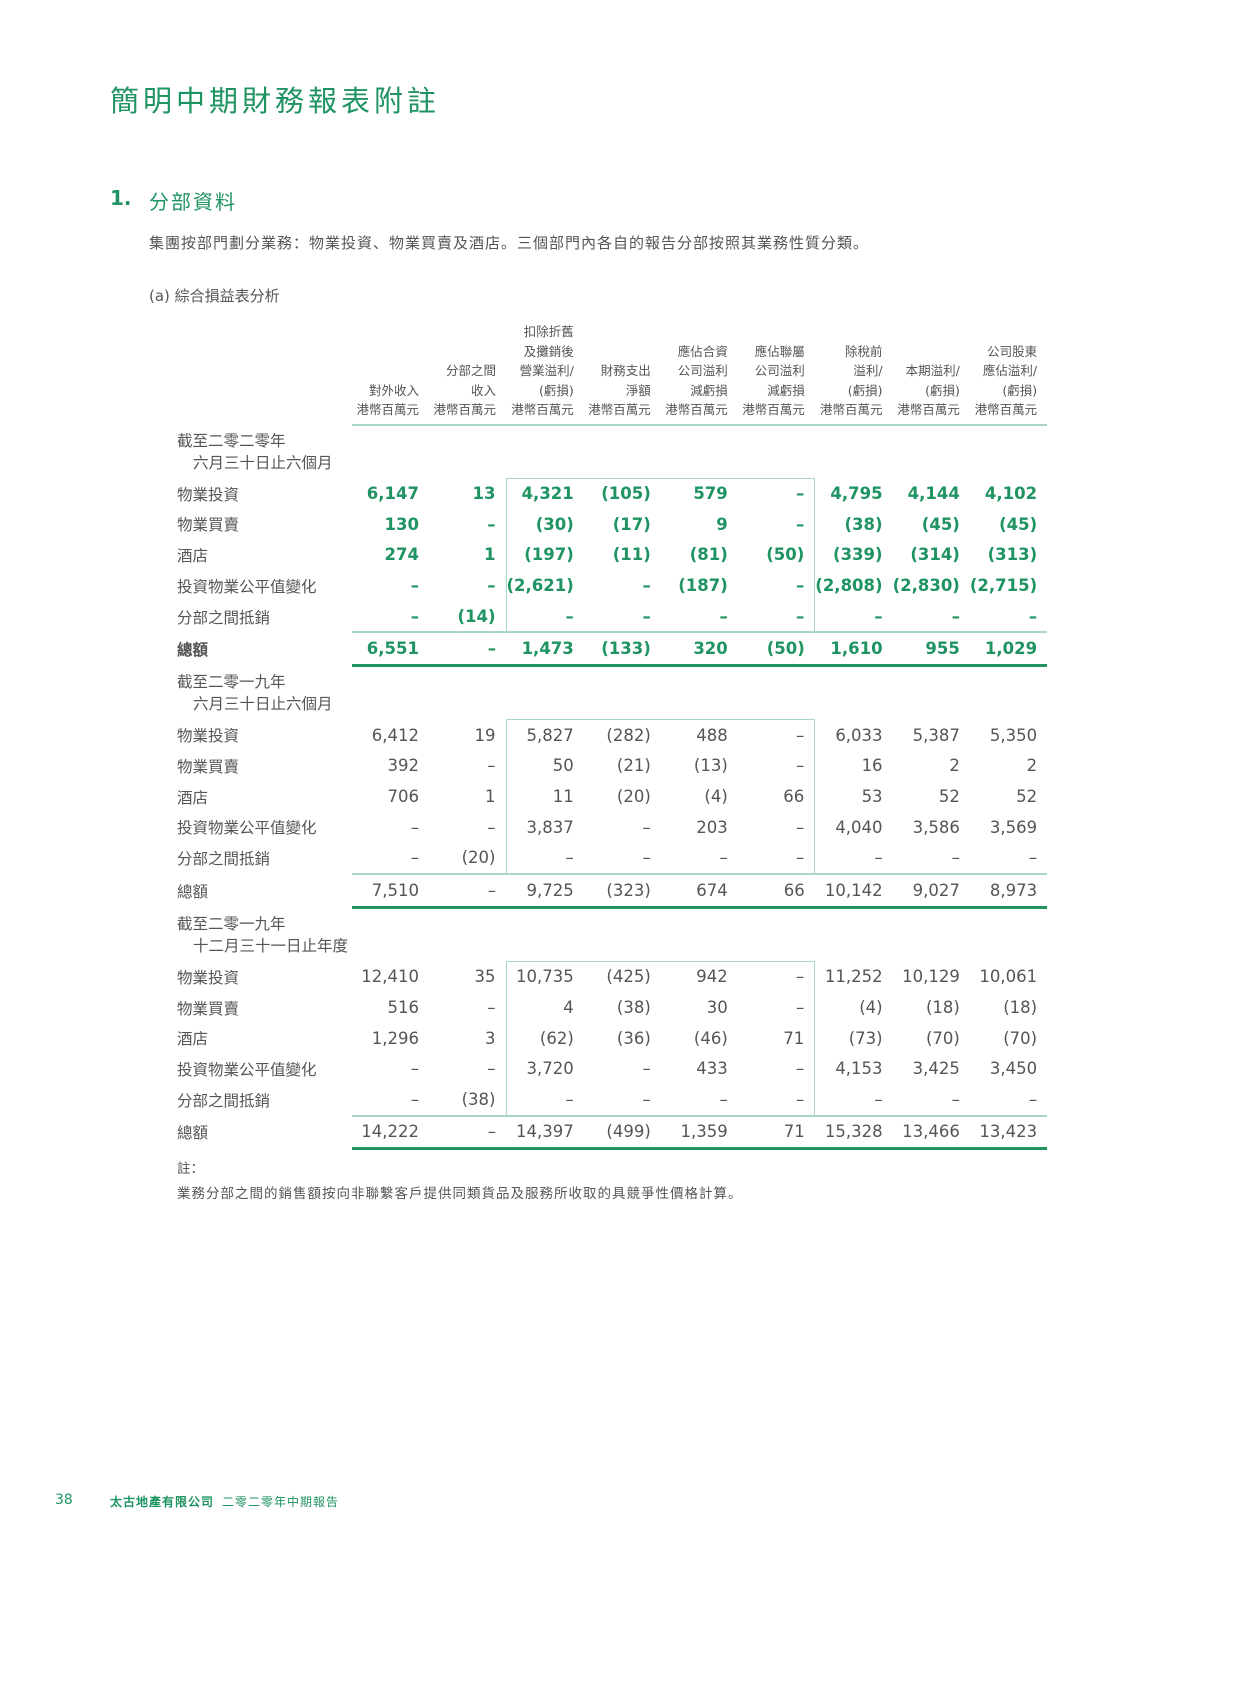  I want to click on cell-value: (20), so click(478, 858).